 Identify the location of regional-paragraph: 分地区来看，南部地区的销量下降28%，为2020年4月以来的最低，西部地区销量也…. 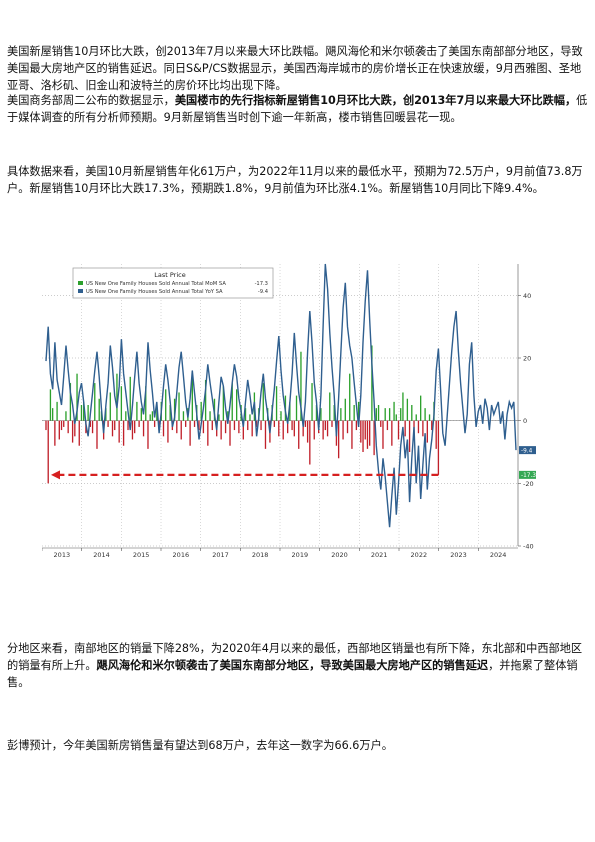
(298, 665).